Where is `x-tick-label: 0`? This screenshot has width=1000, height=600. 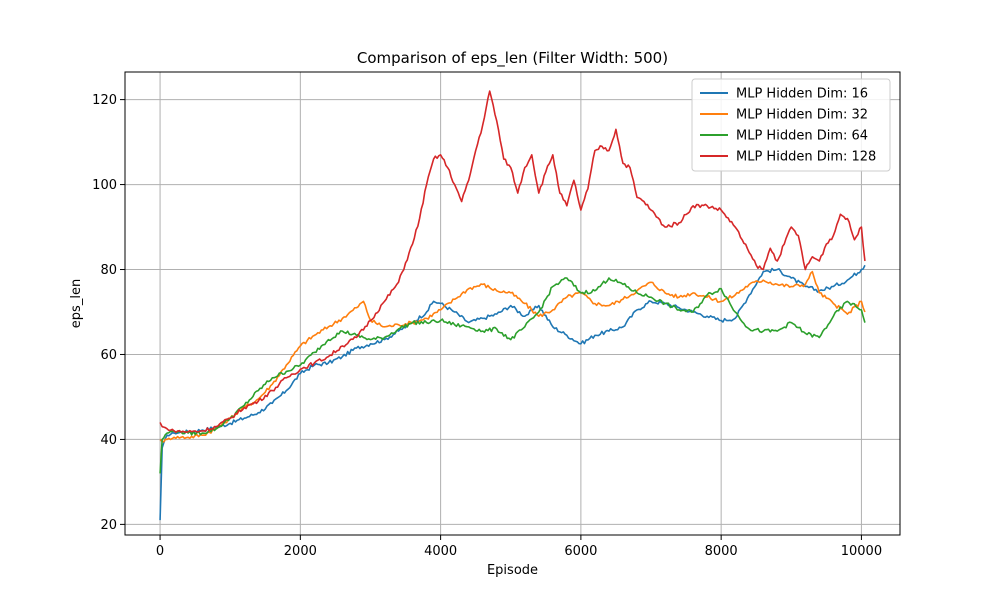 x-tick-label: 0 is located at coordinates (160, 551).